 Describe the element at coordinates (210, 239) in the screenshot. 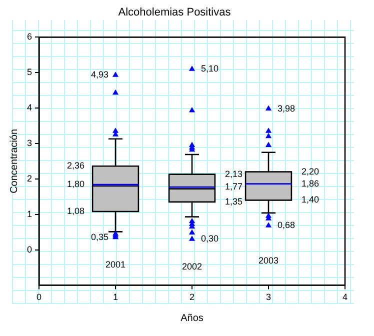

I see `annotation: 0,30` at that location.